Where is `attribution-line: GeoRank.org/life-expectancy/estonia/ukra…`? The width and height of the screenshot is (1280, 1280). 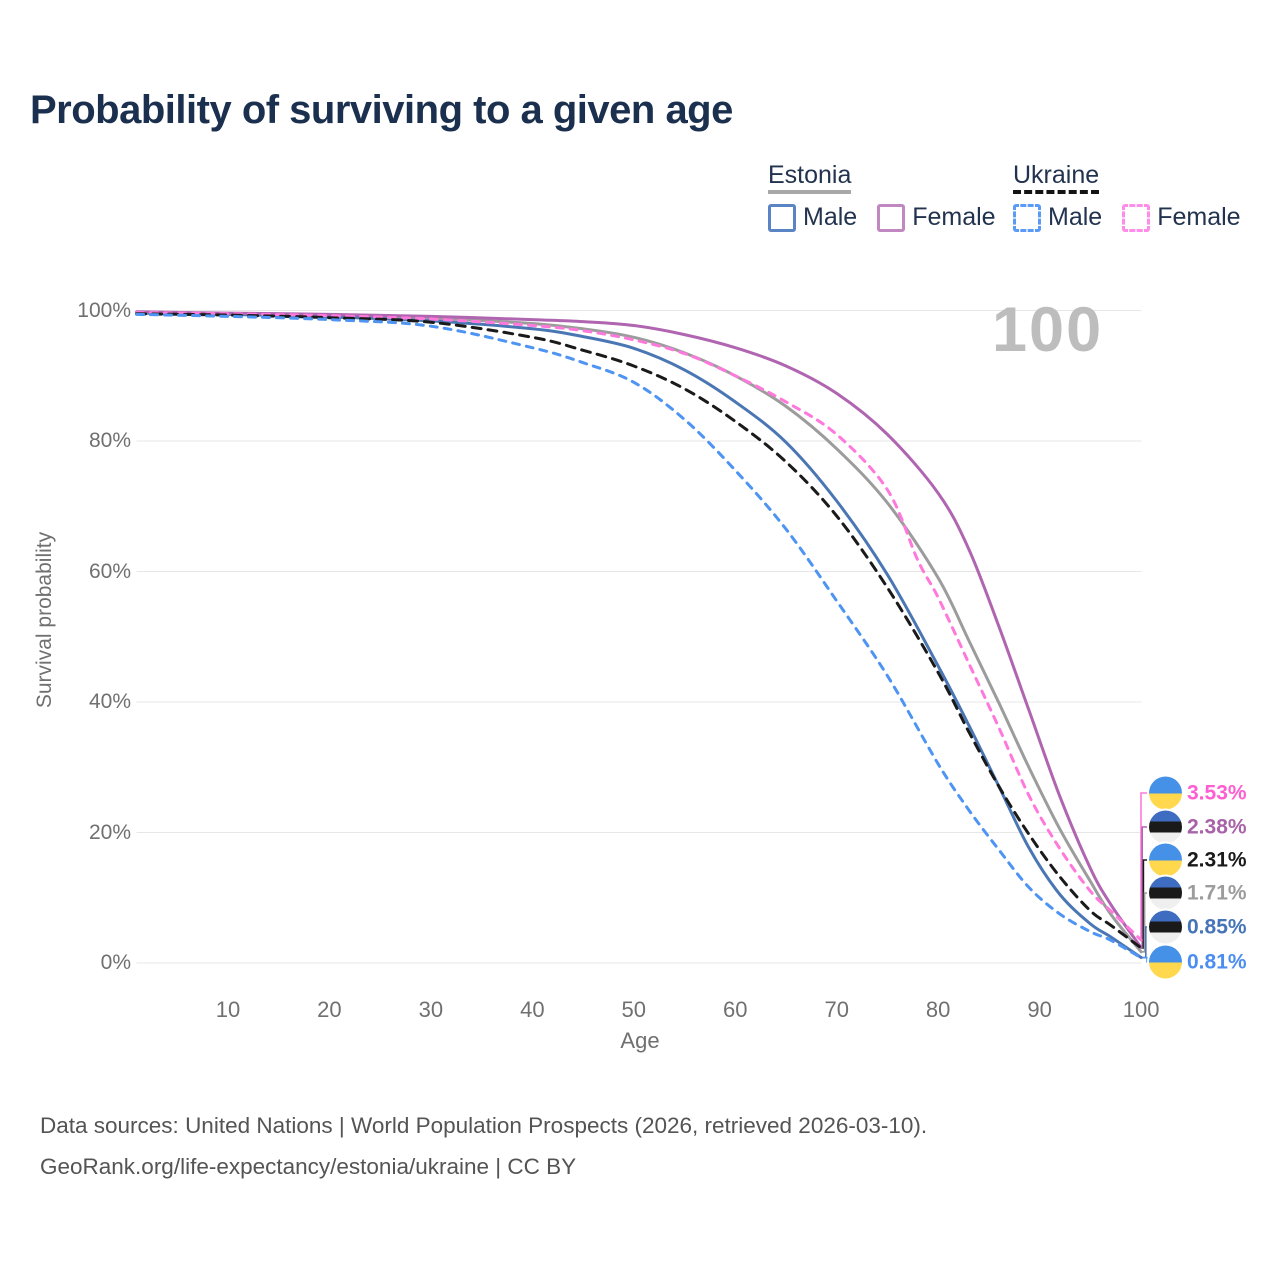 attribution-line: GeoRank.org/life-expectancy/estonia/ukra… is located at coordinates (308, 1166).